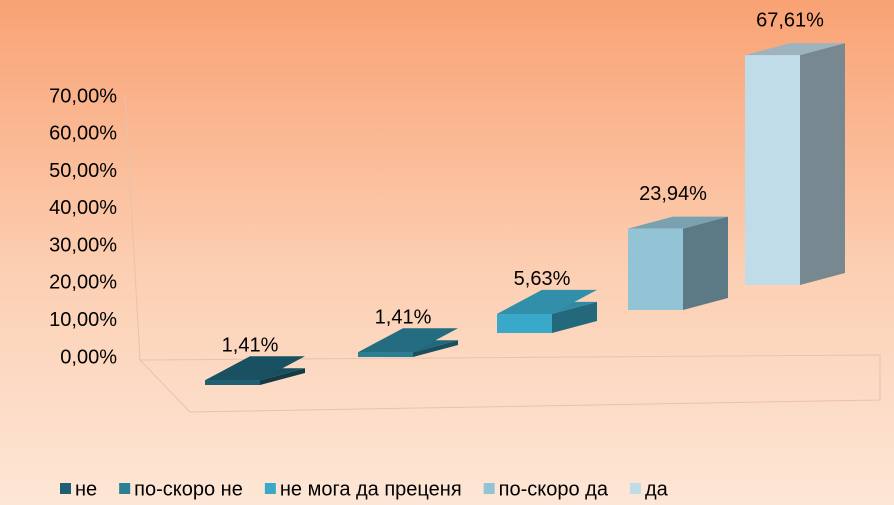  Describe the element at coordinates (83, 96) in the screenshot. I see `y-tick-label: 70,00%` at that location.